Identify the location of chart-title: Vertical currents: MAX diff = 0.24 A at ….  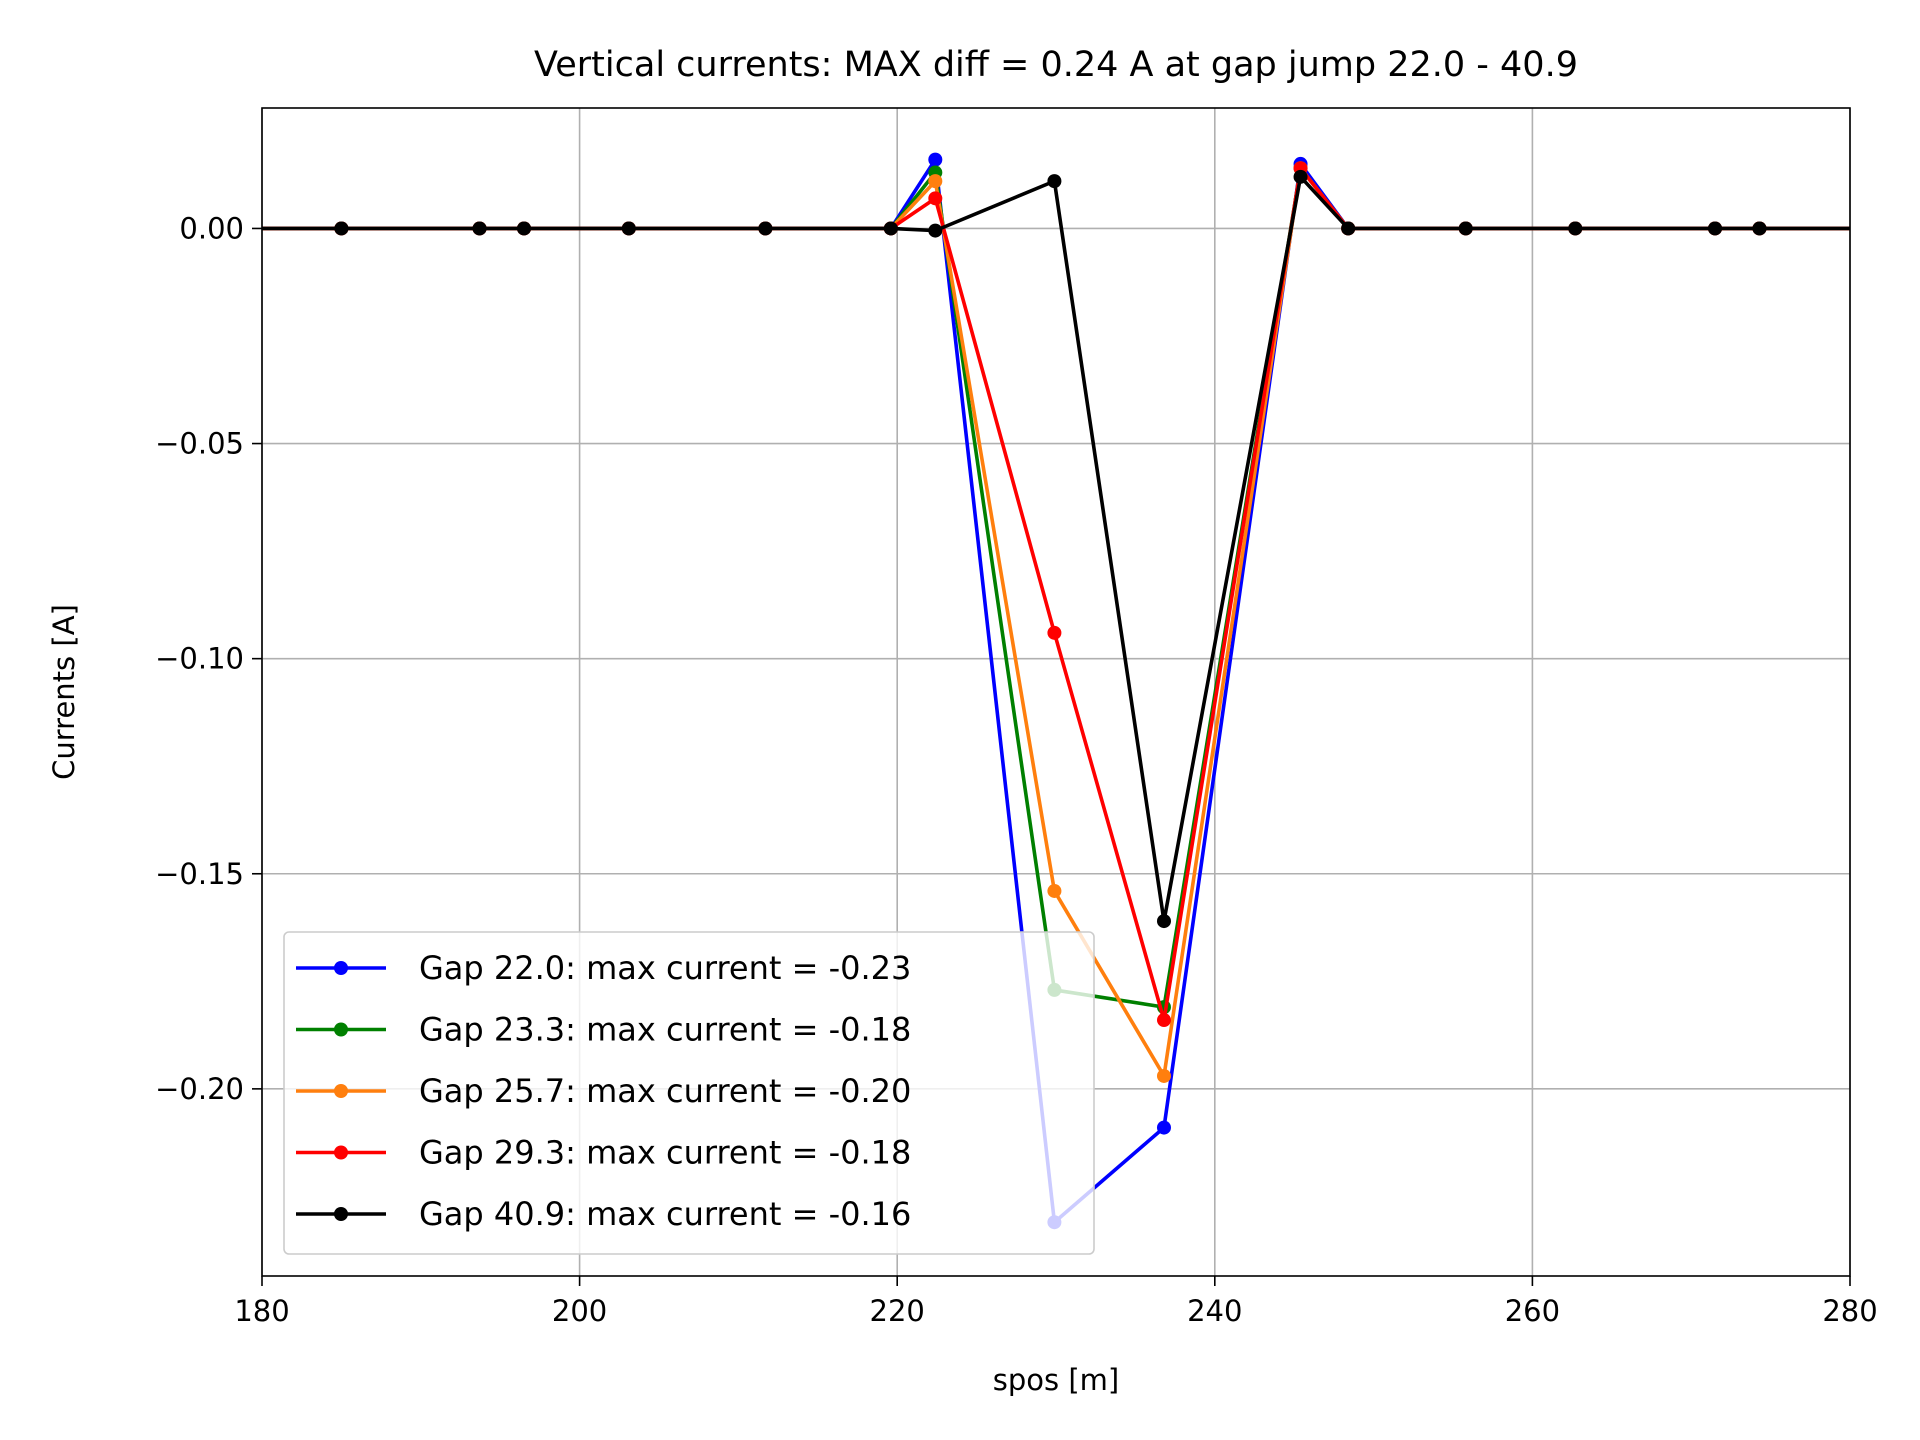
(1056, 65).